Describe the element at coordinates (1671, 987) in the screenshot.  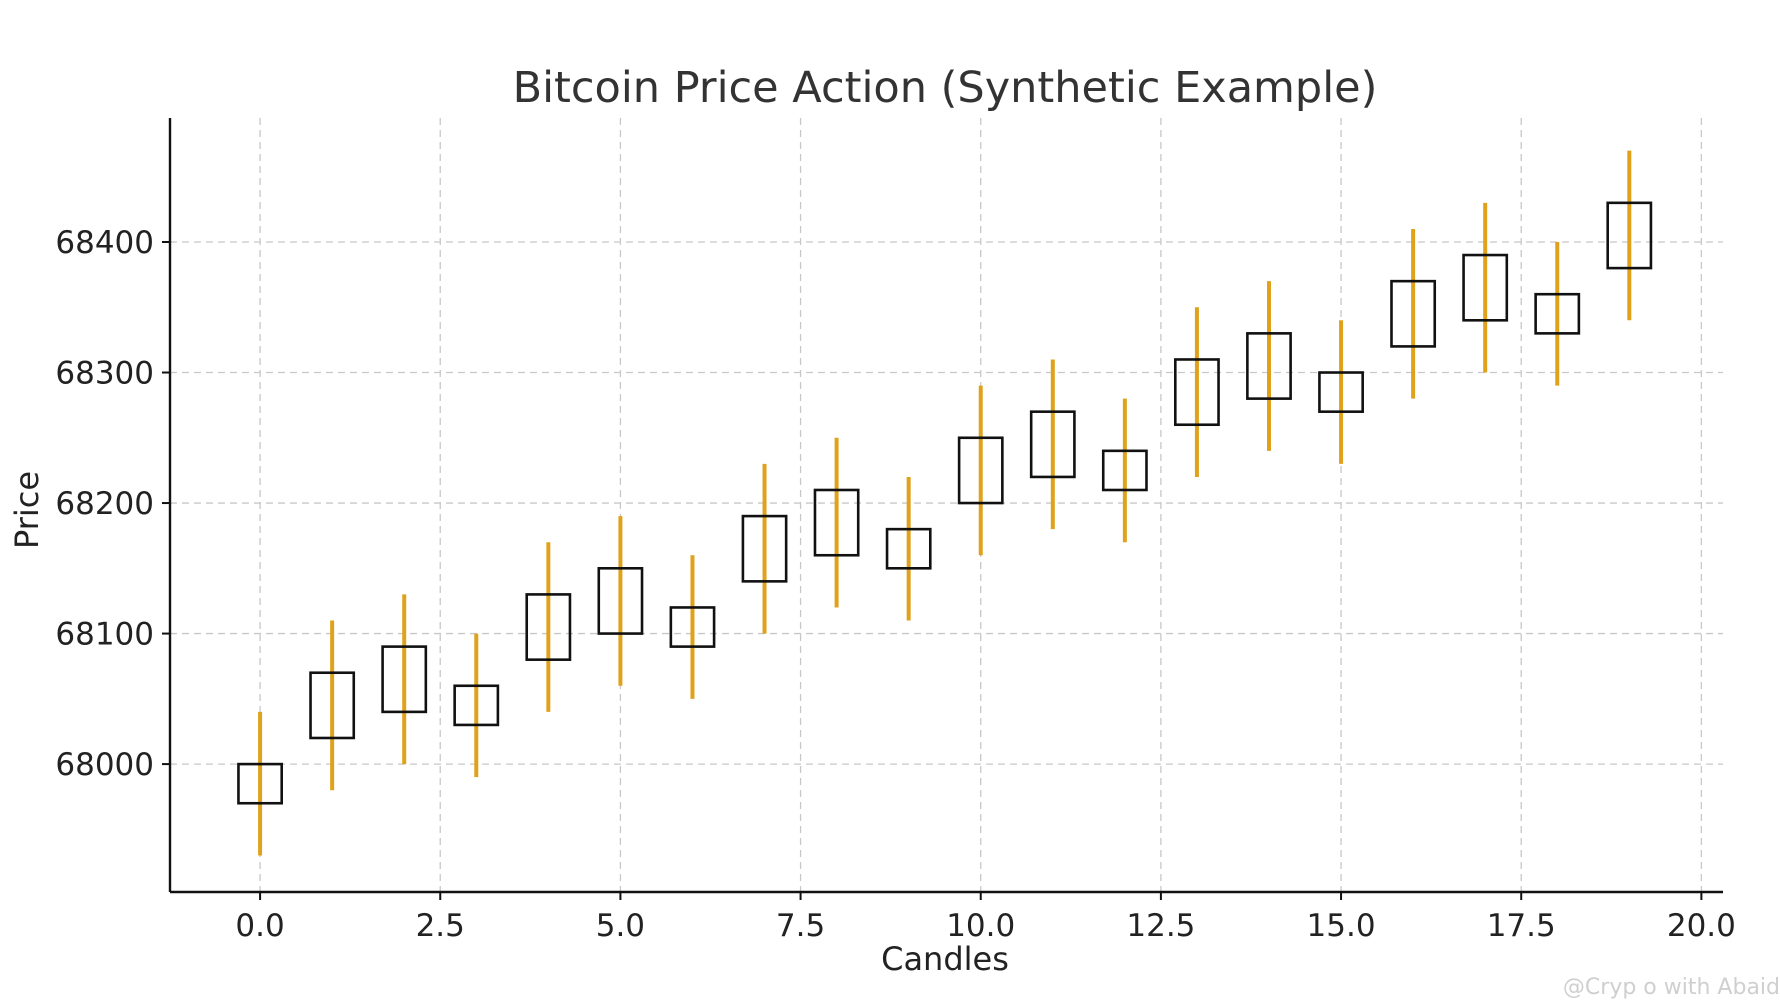
I see `watermark: @Cryp o with Abaid` at that location.